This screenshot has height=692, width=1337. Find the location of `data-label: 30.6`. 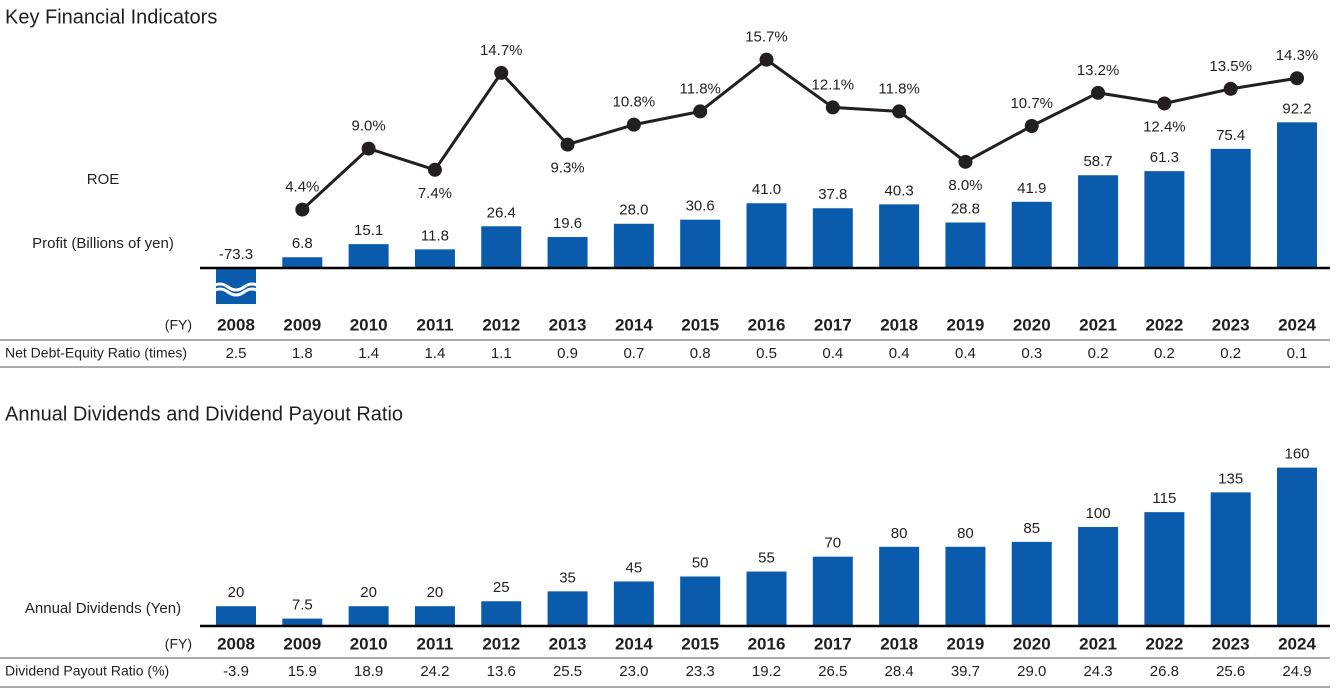

data-label: 30.6 is located at coordinates (700, 206).